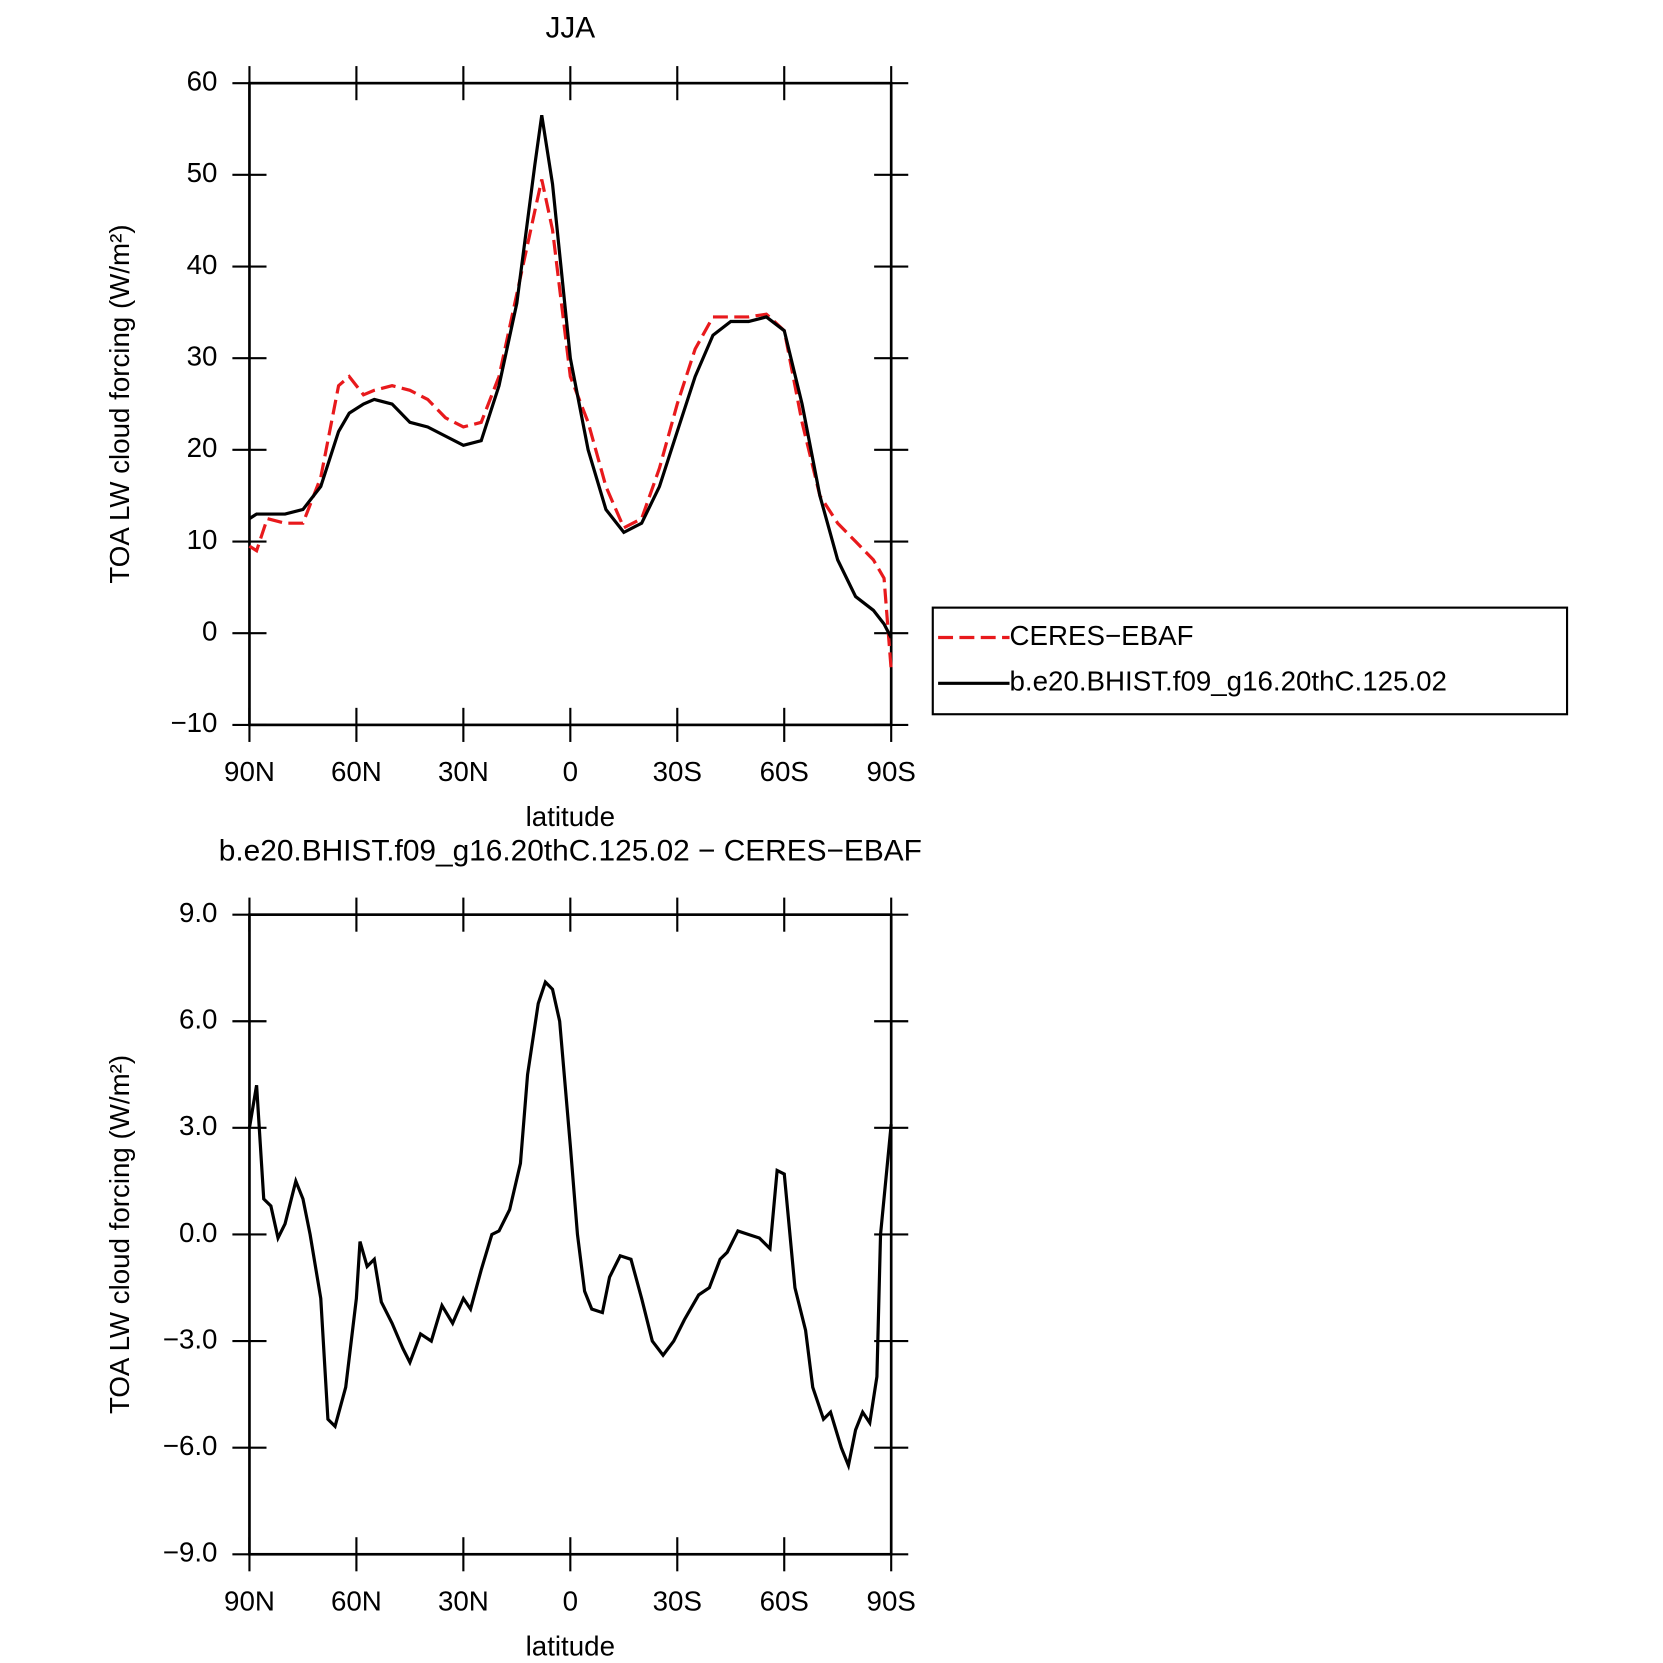 This screenshot has height=1663, width=1663. What do you see at coordinates (209, 631) in the screenshot?
I see `y-tick-label: 0` at bounding box center [209, 631].